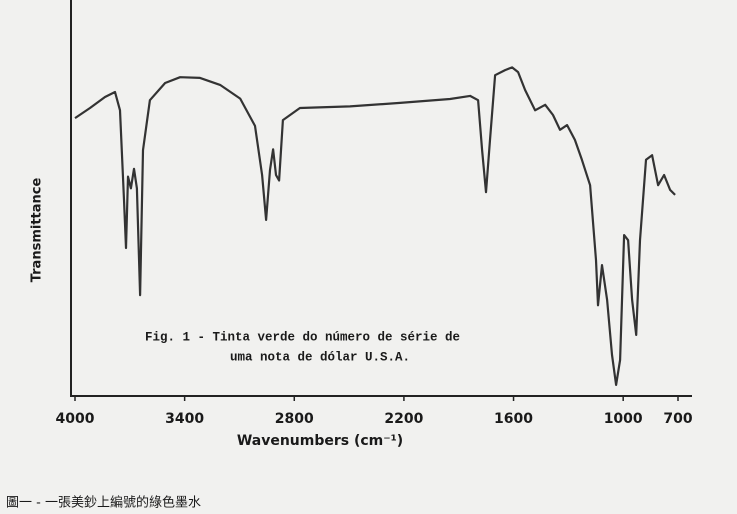 This screenshot has height=514, width=737. Describe the element at coordinates (513, 419) in the screenshot. I see `x-tick-label: 1600` at that location.